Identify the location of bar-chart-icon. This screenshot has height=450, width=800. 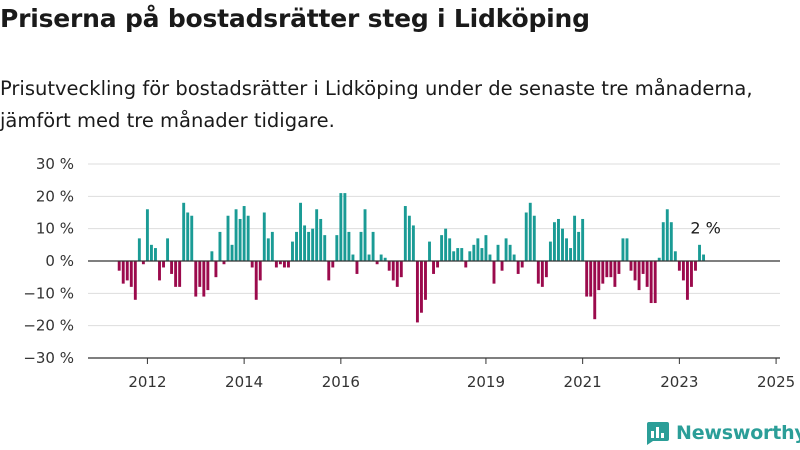
(658, 433).